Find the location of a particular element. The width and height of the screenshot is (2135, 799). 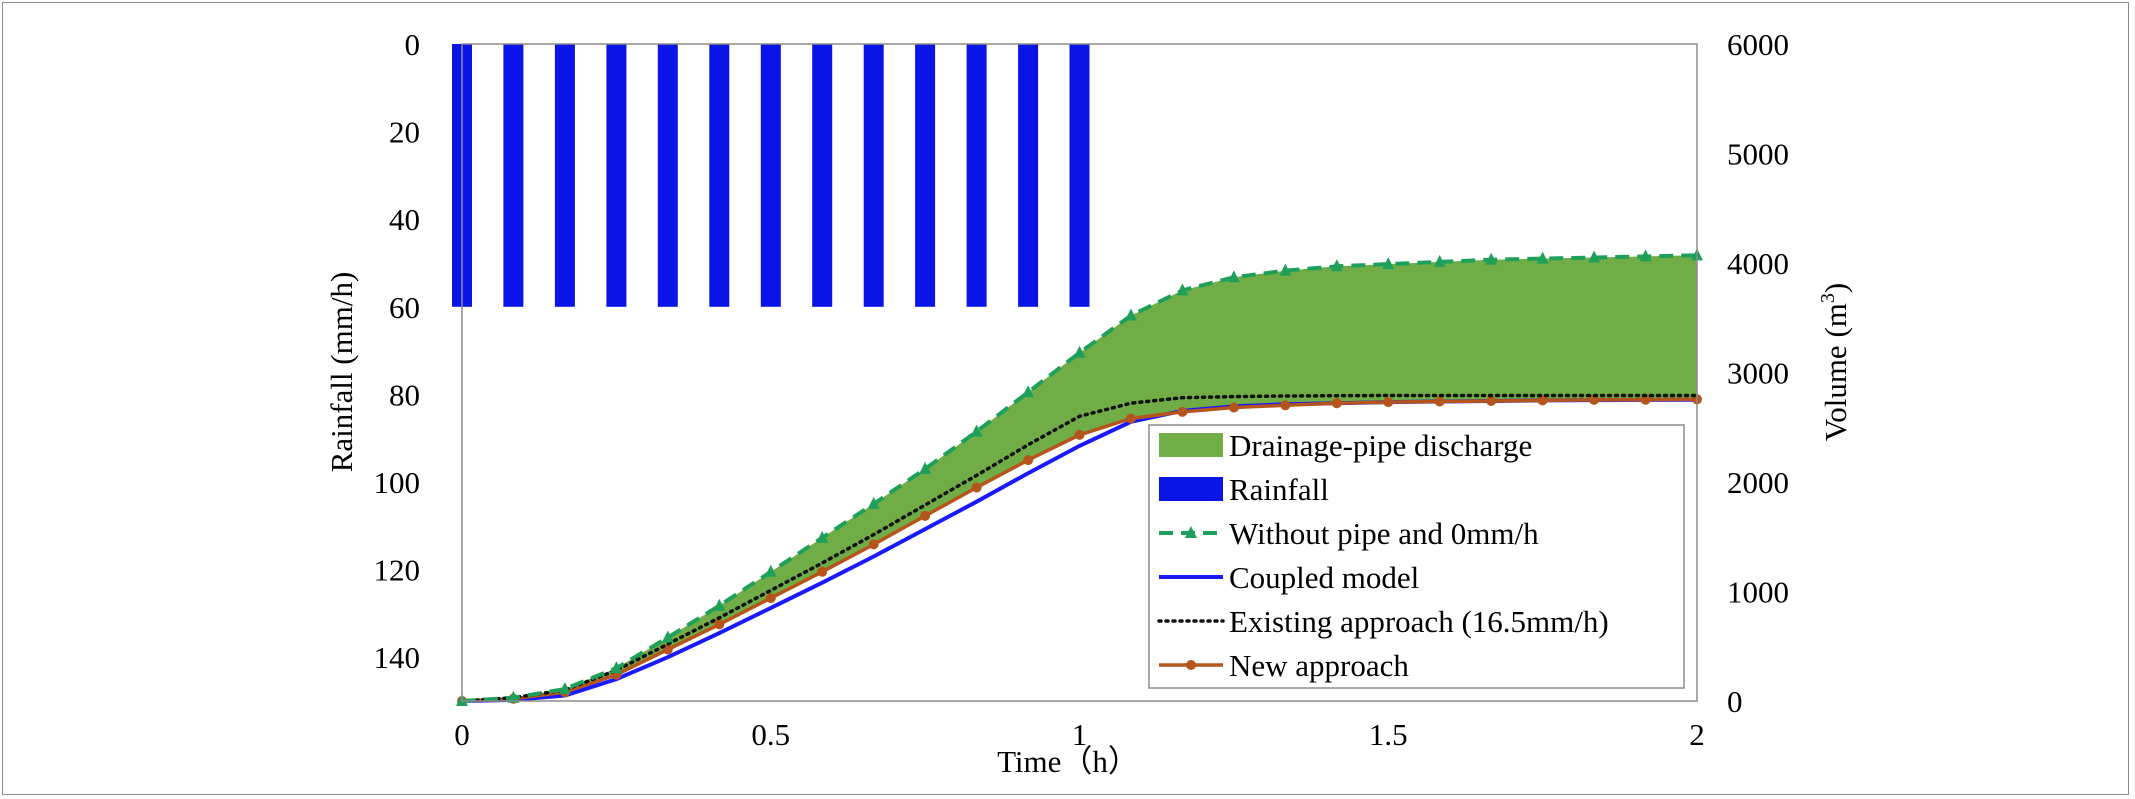

y-right-tick-label: 1000 is located at coordinates (1758, 592).